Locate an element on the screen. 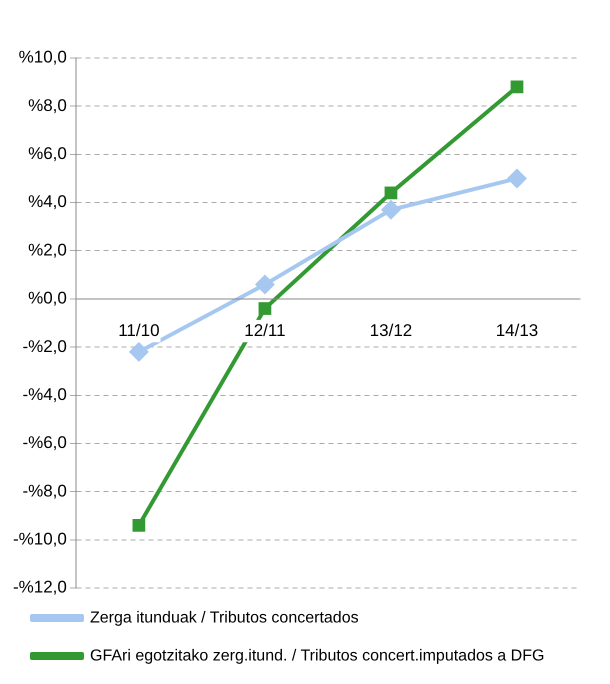 This screenshot has width=610, height=684. y-tick-label: %8,0 is located at coordinates (47, 105).